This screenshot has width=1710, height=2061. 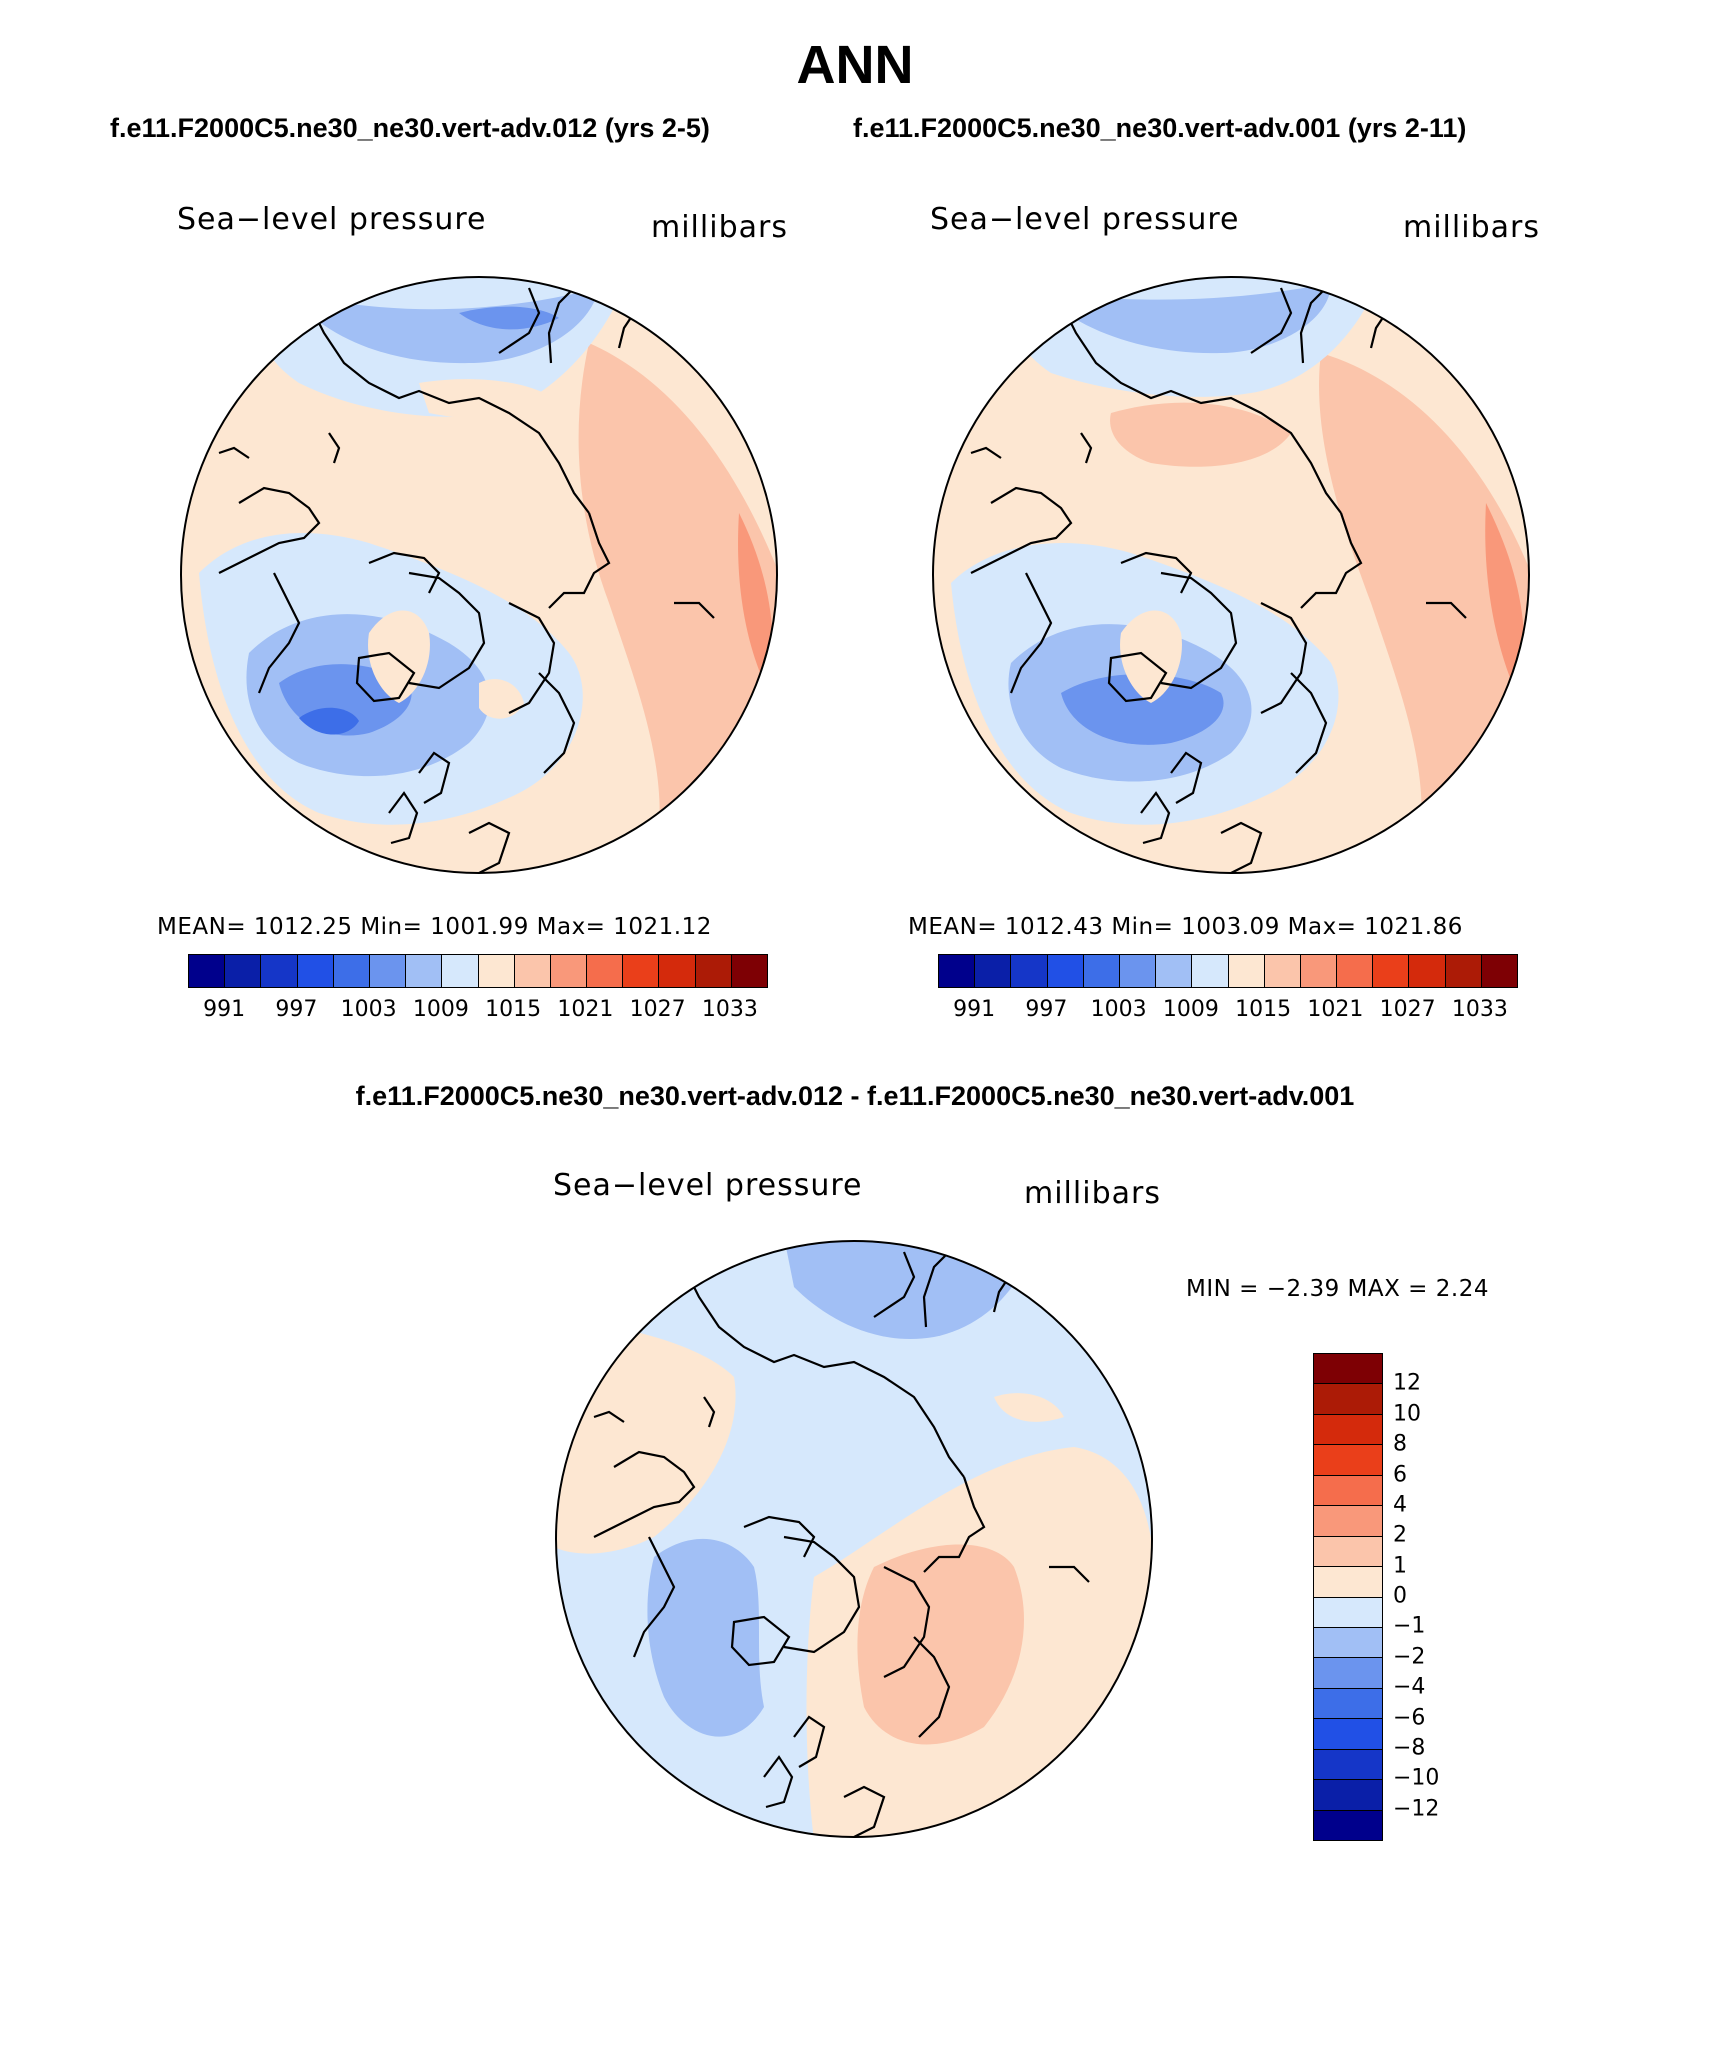 What do you see at coordinates (434, 927) in the screenshot?
I see `panel1-stats: MEAN= 1012.25 Min= 1001.99 Max= 1021.12` at bounding box center [434, 927].